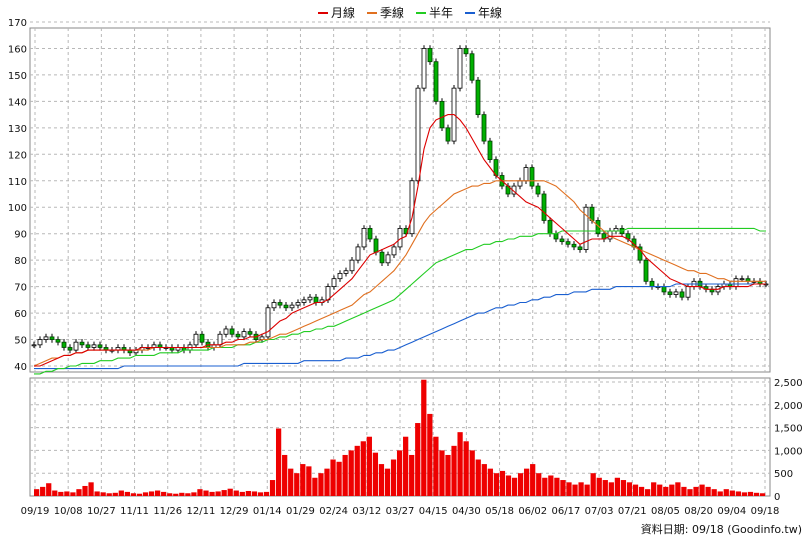  Describe the element at coordinates (765, 511) in the screenshot. I see `x-tick-label: 09/18` at that location.